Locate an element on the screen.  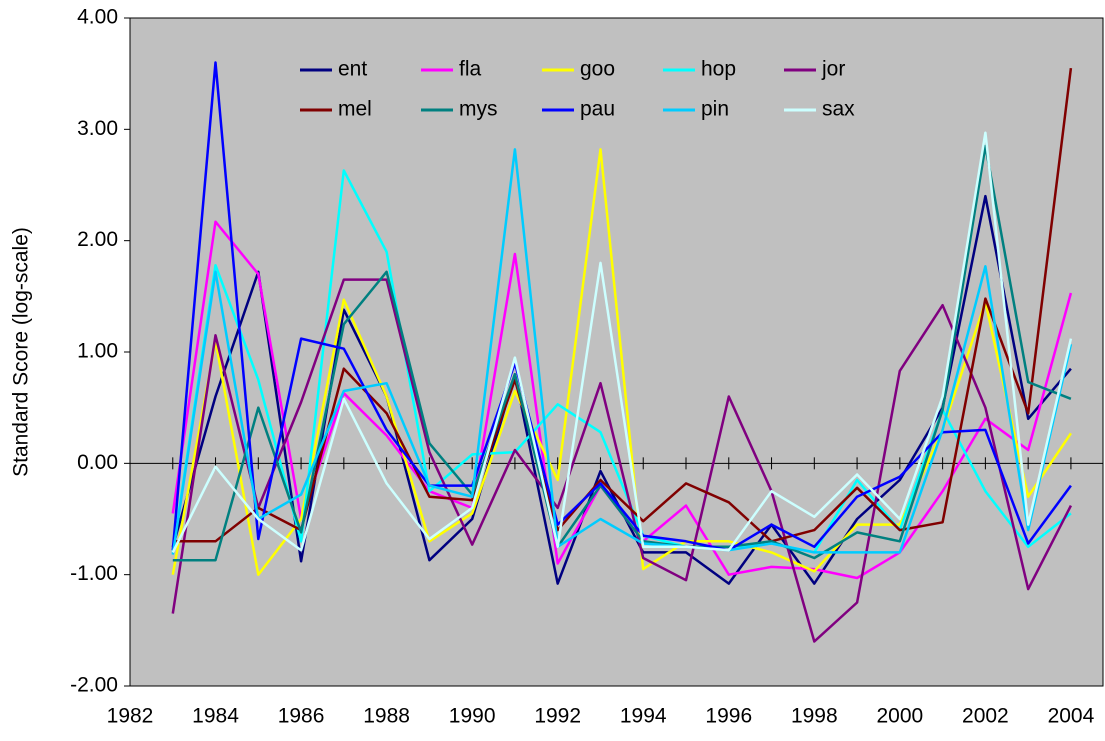
legend-label: pau is located at coordinates (597, 109).